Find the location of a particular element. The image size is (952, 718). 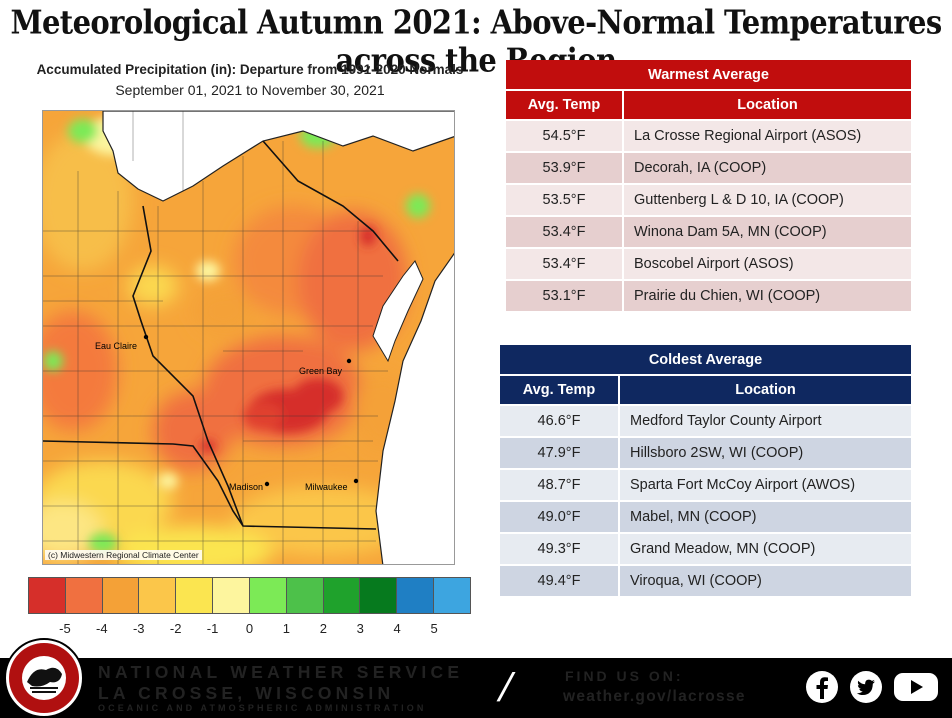

temp-cell: 53.5°F is located at coordinates (565, 199).